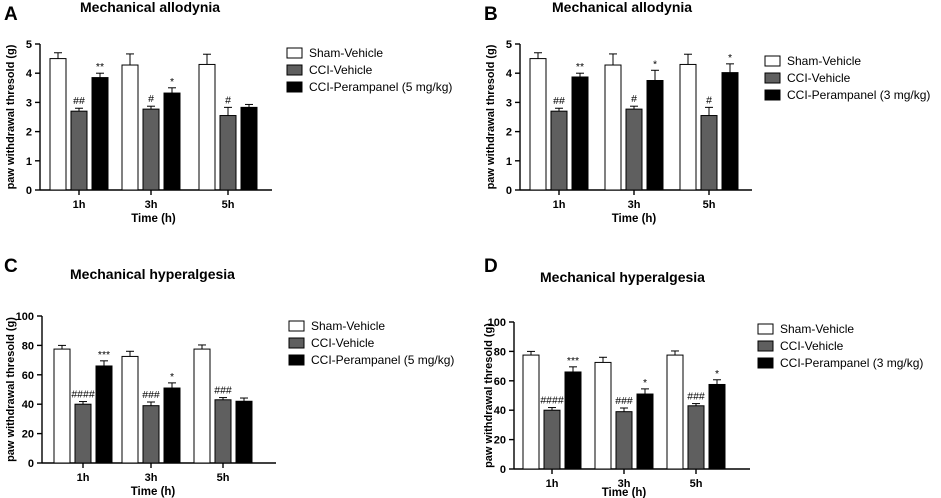 The image size is (941, 498). Describe the element at coordinates (228, 205) in the screenshot. I see `panel-a-x-tick-label: 5h` at that location.